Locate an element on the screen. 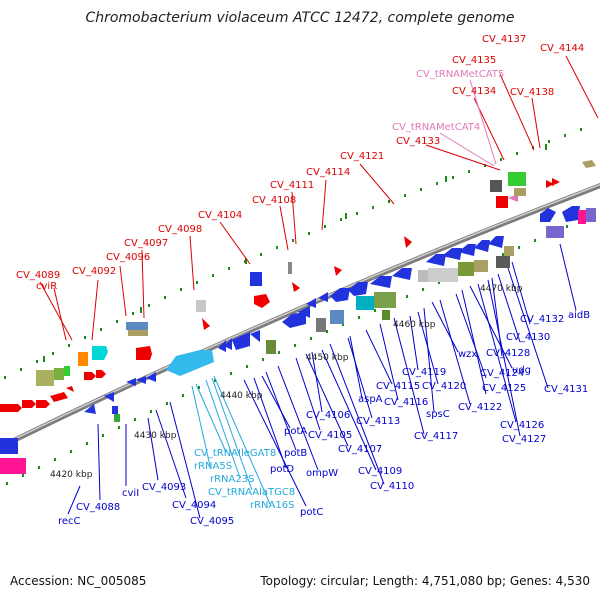 This screenshot has height=600, width=600. gene-label: CV_4131 is located at coordinates (566, 389).